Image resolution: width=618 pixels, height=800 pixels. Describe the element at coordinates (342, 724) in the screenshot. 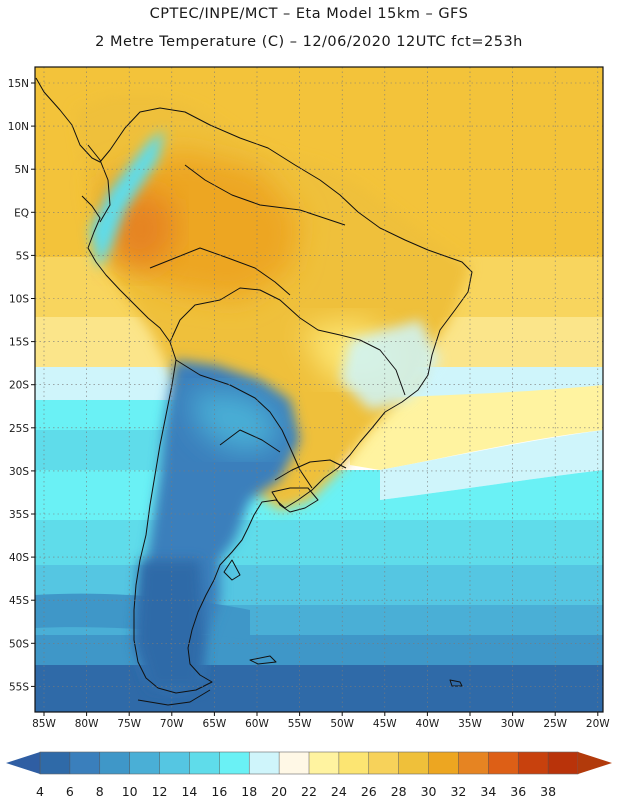

I see `longitude-label: 50W` at that location.